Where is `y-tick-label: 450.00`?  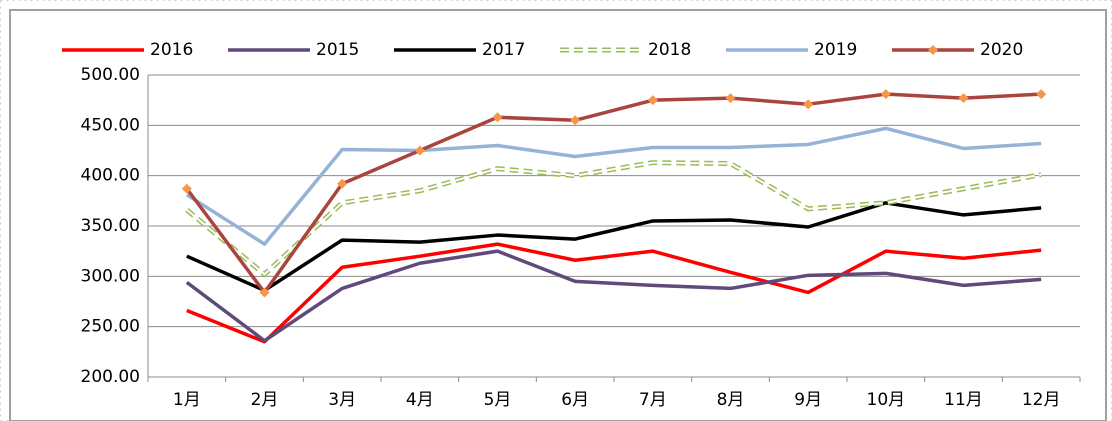
y-tick-label: 450.00 is located at coordinates (110, 125).